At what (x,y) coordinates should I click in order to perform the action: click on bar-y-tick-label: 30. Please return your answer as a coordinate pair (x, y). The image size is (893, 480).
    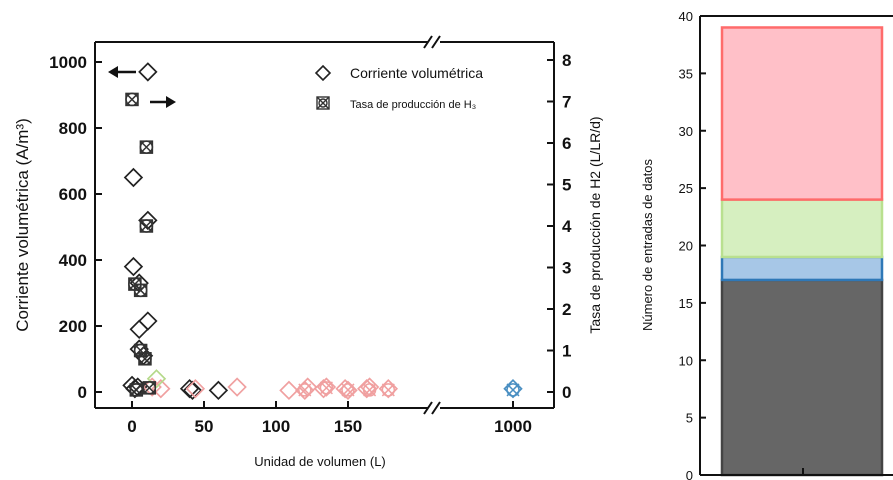
    Looking at the image, I should click on (686, 131).